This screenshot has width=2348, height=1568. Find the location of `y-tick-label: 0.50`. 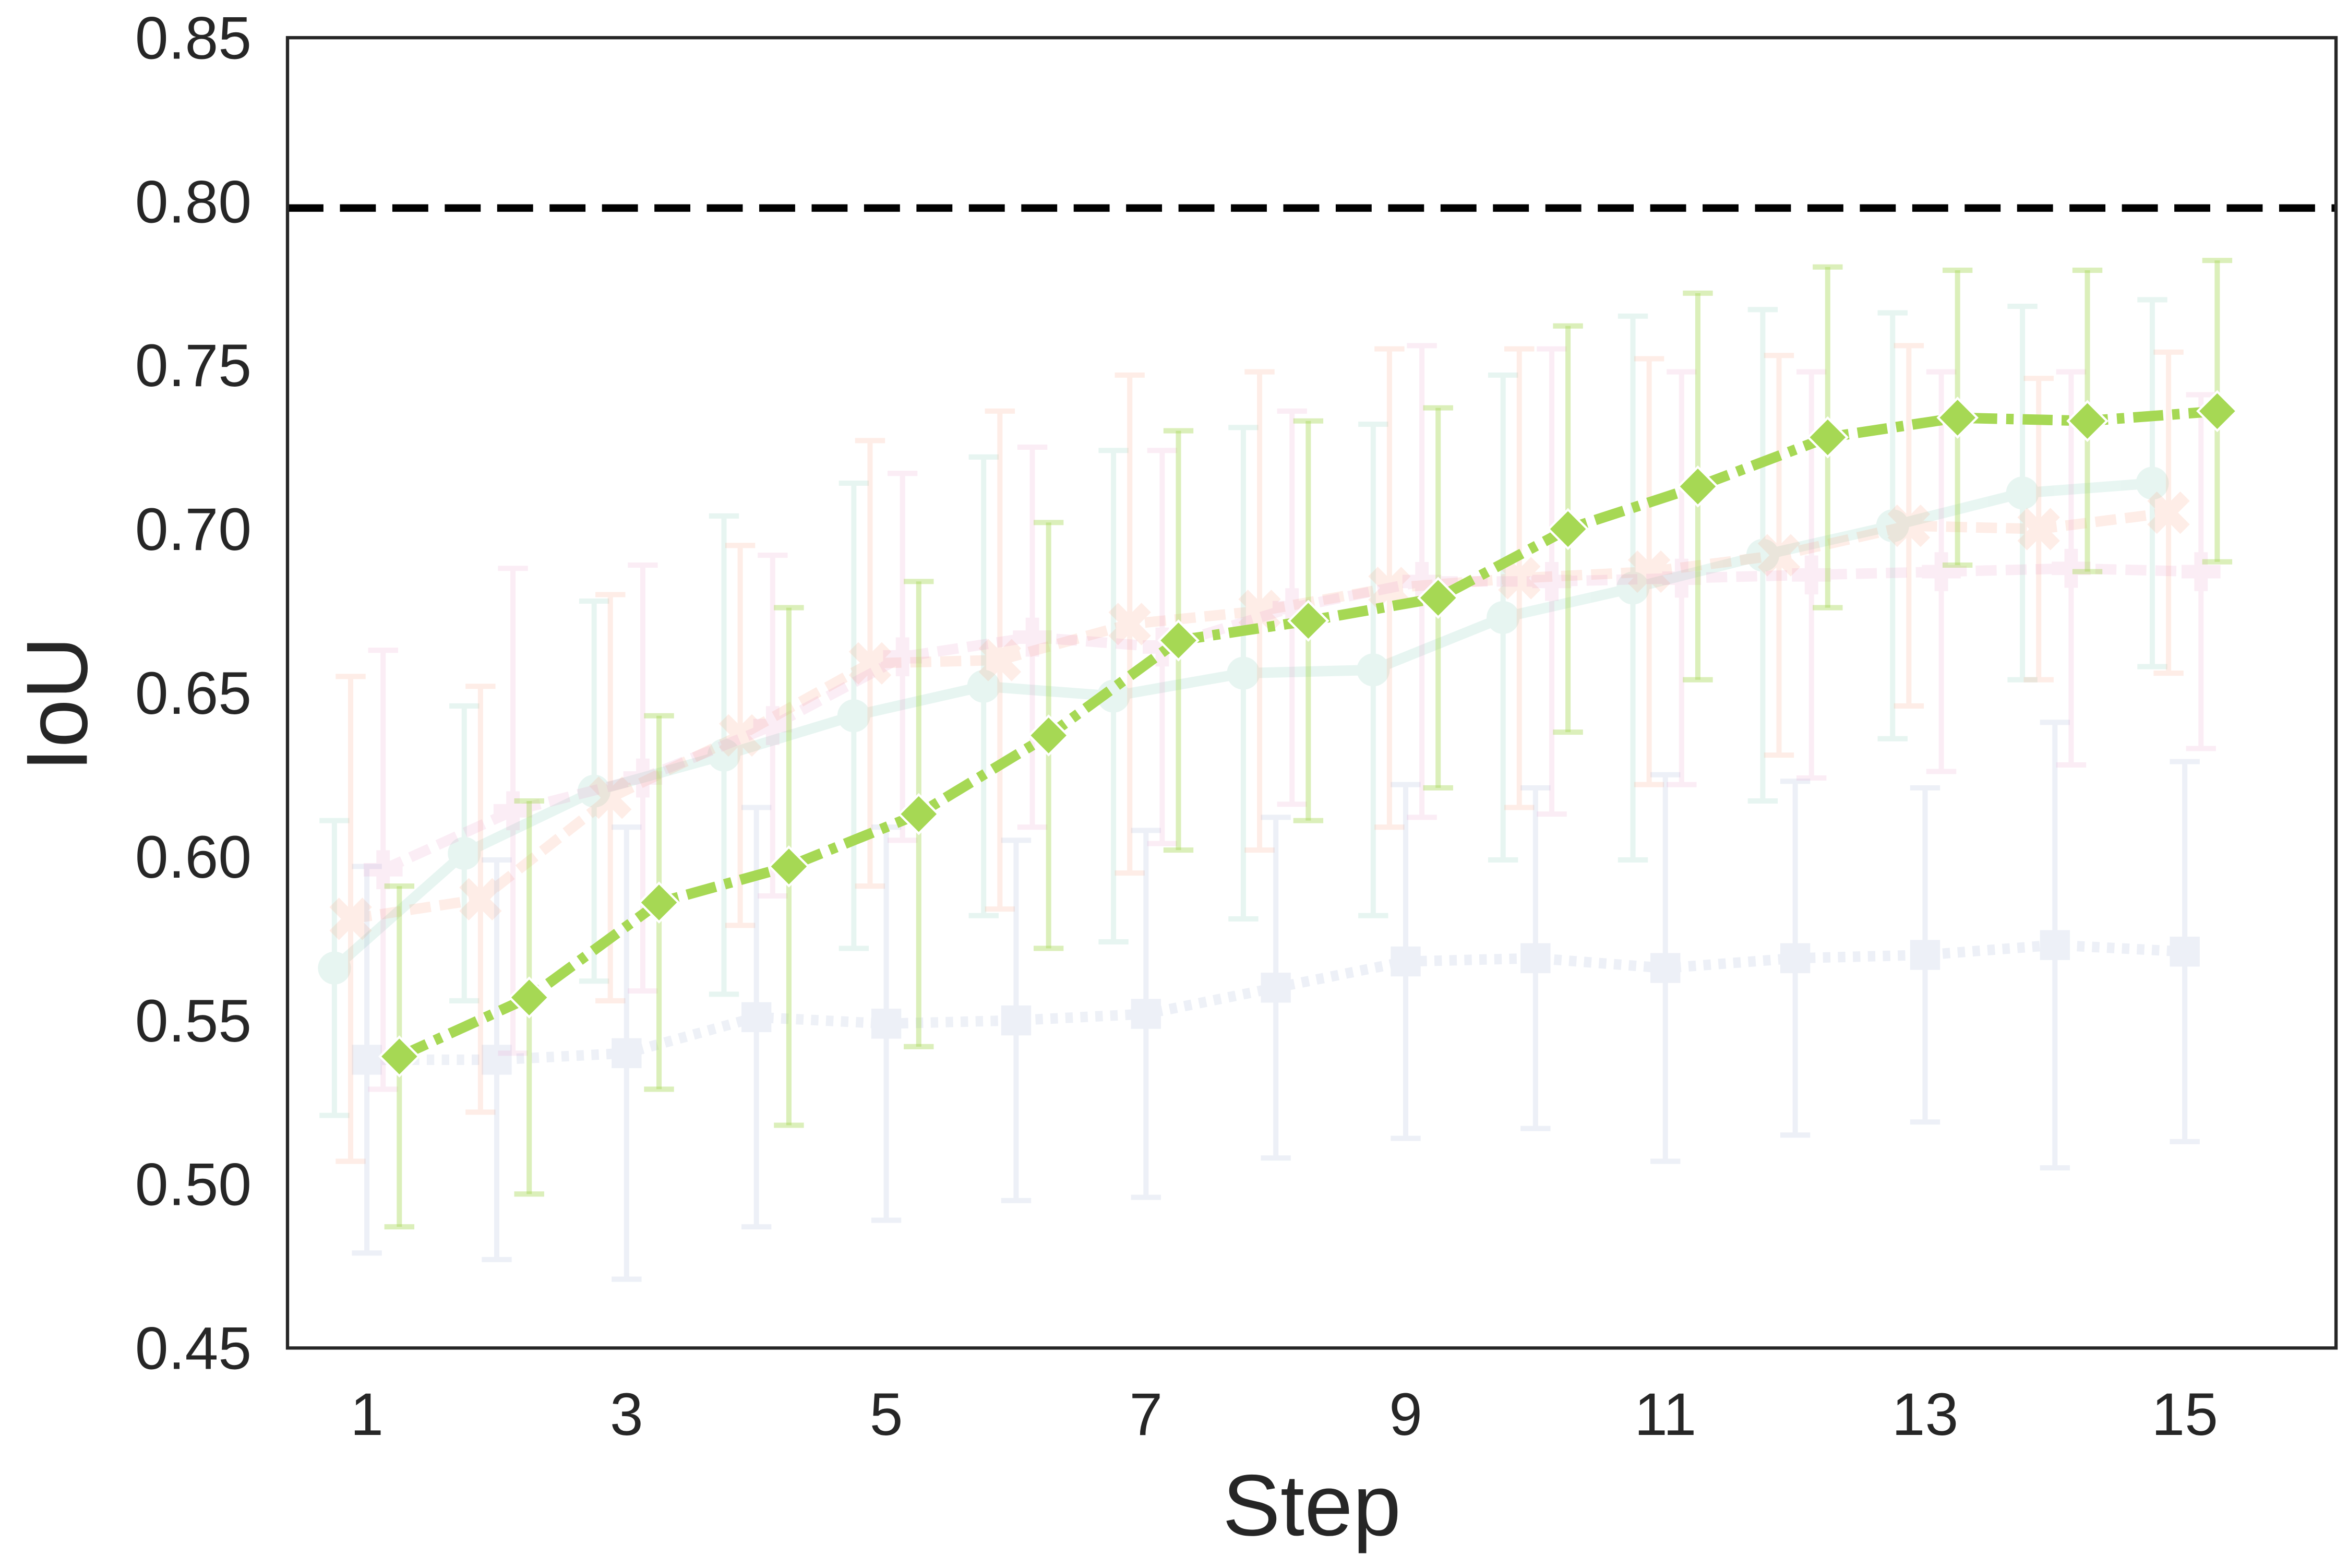

y-tick-label: 0.50 is located at coordinates (193, 1185).